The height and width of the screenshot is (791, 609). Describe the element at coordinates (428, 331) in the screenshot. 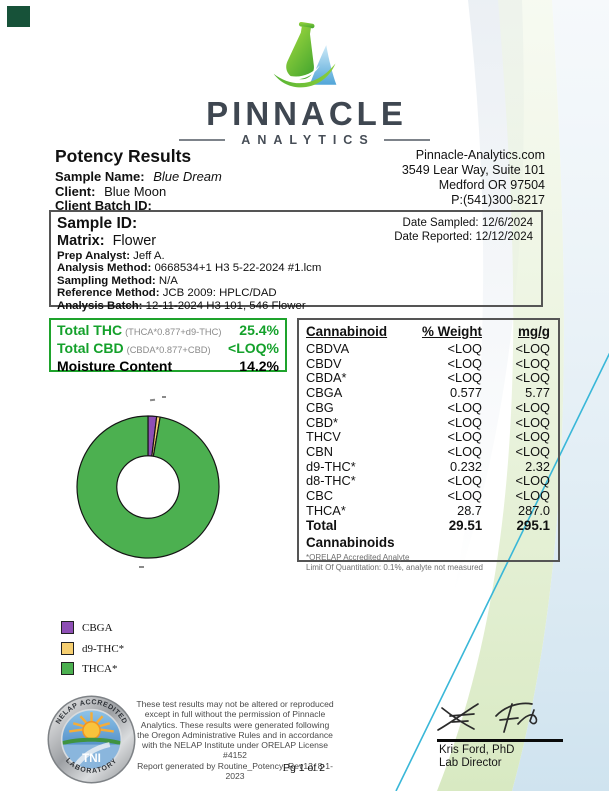

I see `table-header-row: Cannabinoid % Weight mg/g` at that location.